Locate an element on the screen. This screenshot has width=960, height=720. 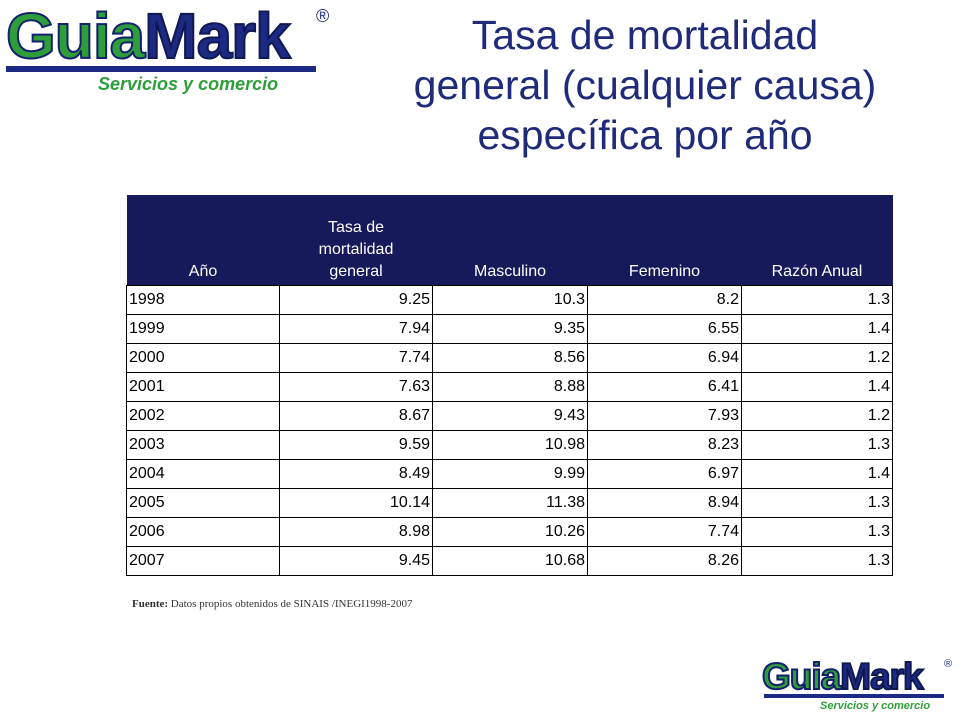
cell-rate: 8.98 is located at coordinates (356, 532).